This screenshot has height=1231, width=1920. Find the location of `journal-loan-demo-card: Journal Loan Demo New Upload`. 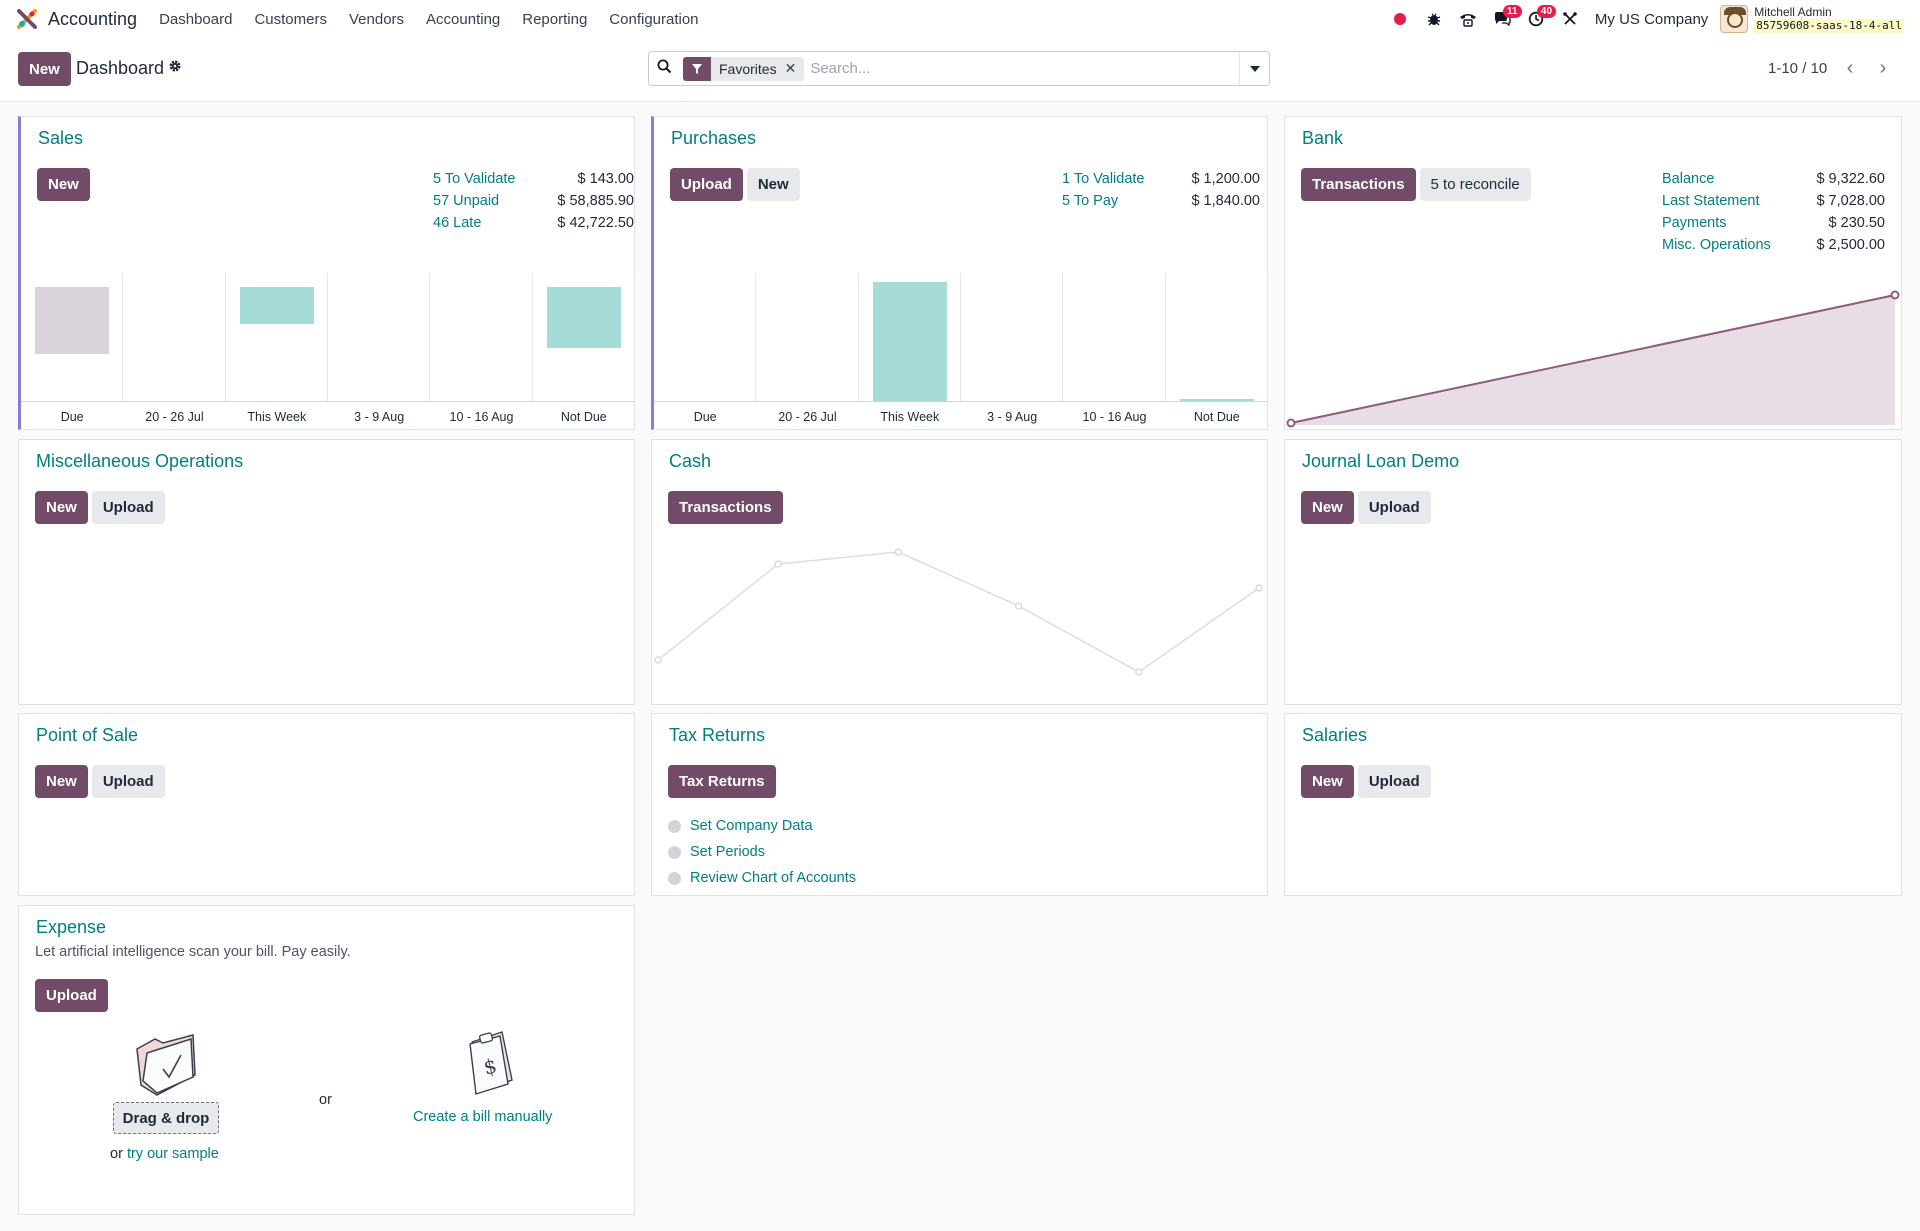

journal-loan-demo-card: Journal Loan Demo New Upload is located at coordinates (1593, 572).